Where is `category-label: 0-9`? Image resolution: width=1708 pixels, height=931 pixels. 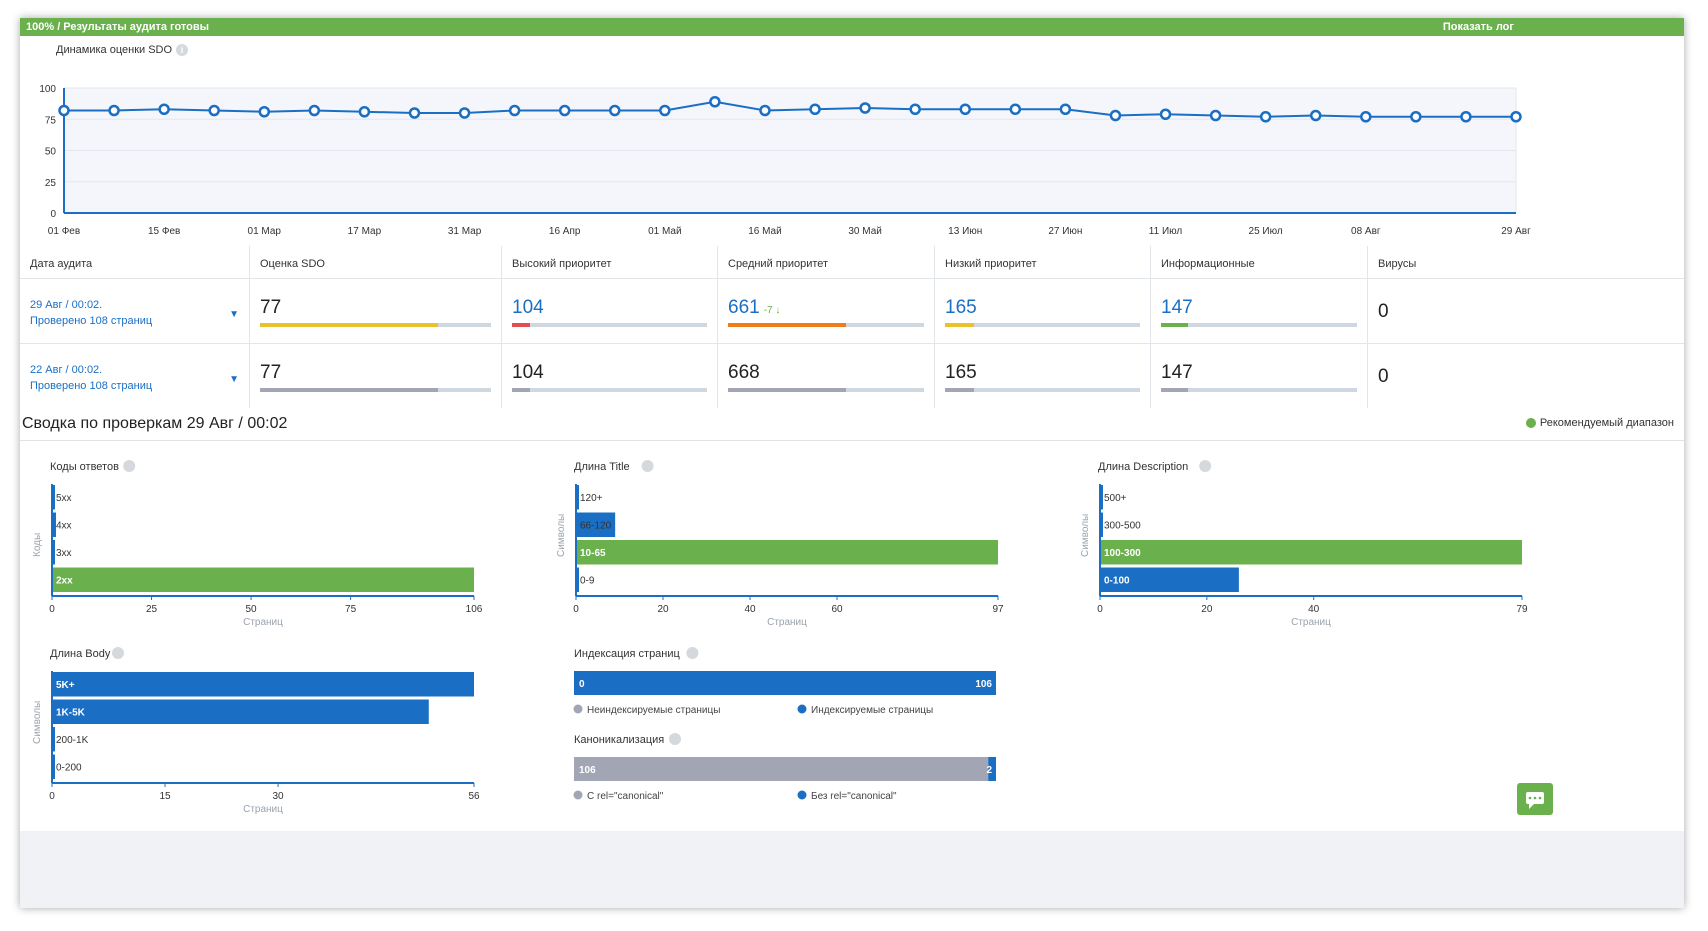 category-label: 0-9 is located at coordinates (587, 580).